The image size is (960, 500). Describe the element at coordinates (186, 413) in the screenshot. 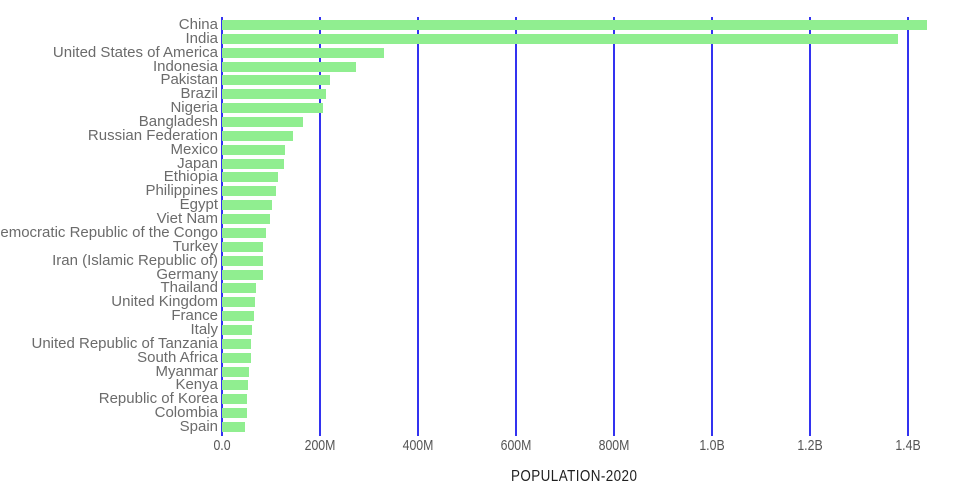

I see `country-label: Colombia` at that location.